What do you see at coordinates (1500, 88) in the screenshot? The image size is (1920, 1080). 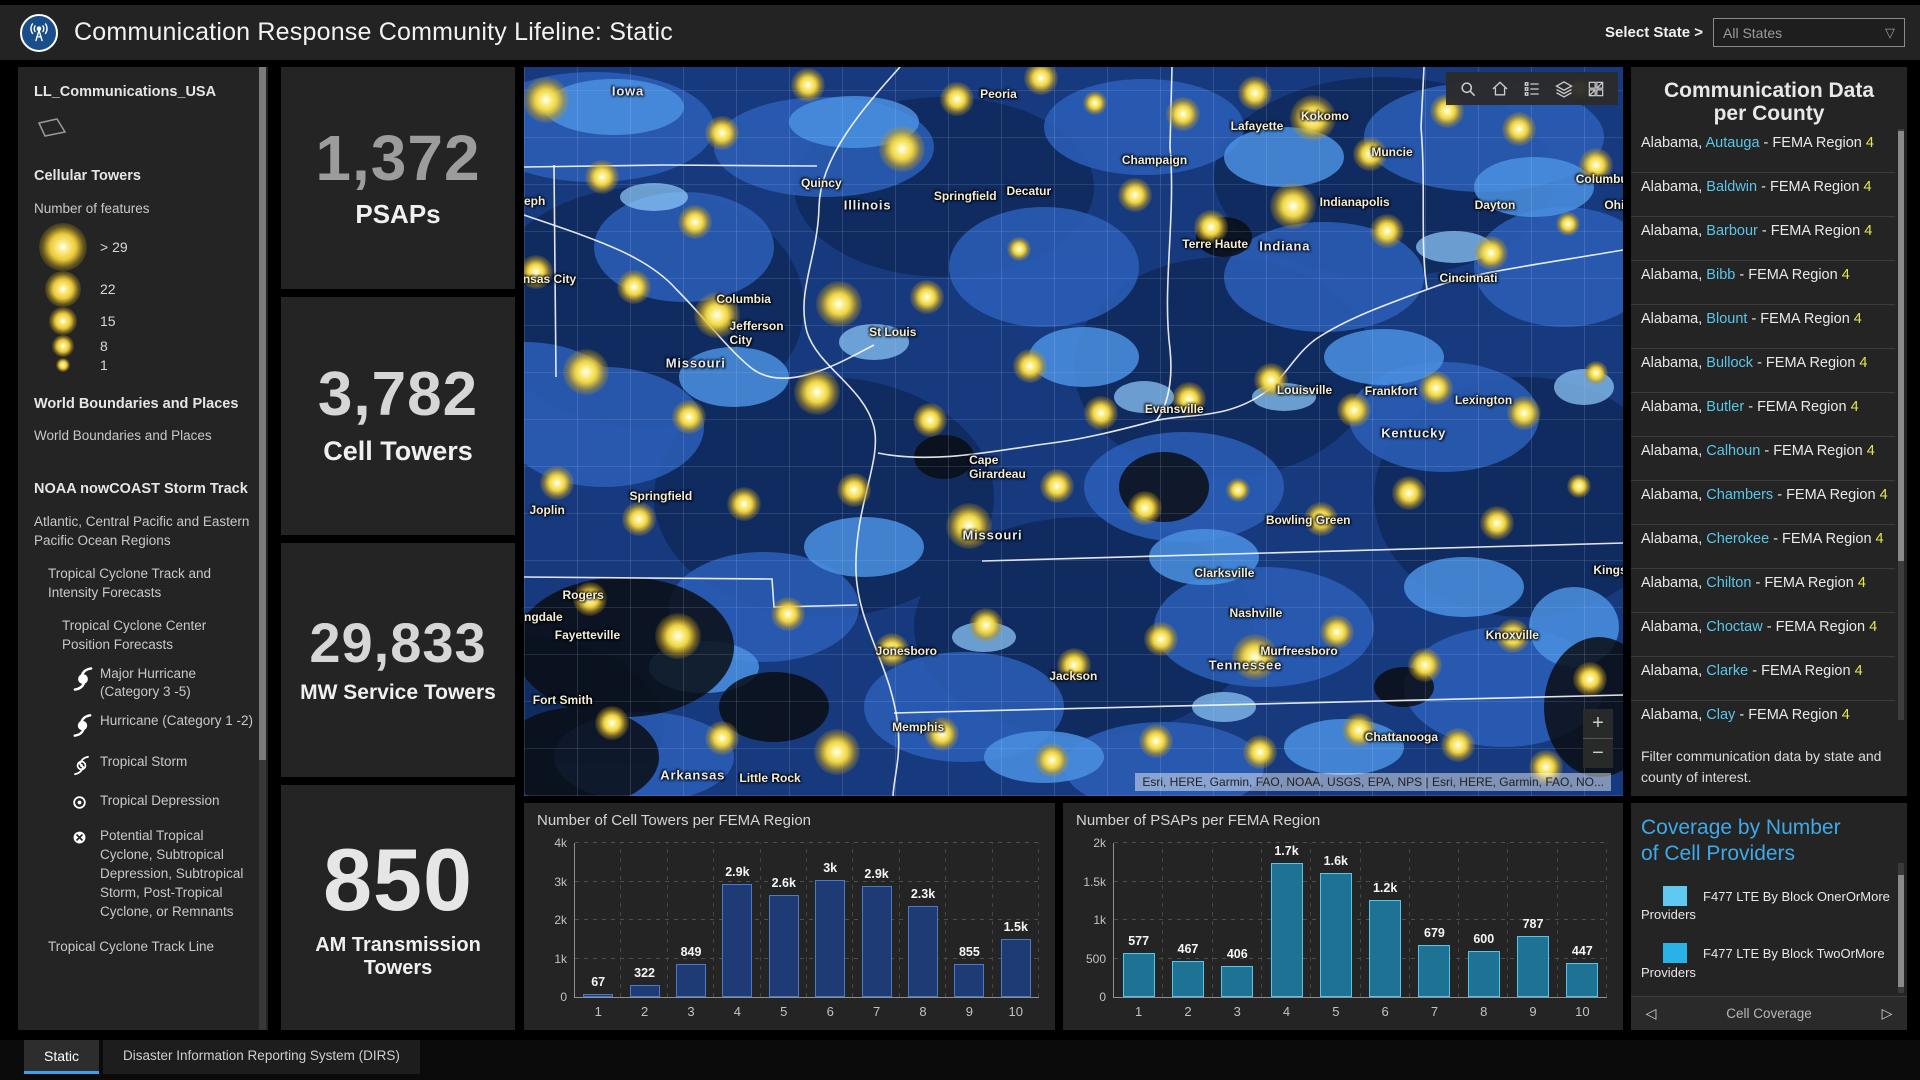 I see `home-icon` at bounding box center [1500, 88].